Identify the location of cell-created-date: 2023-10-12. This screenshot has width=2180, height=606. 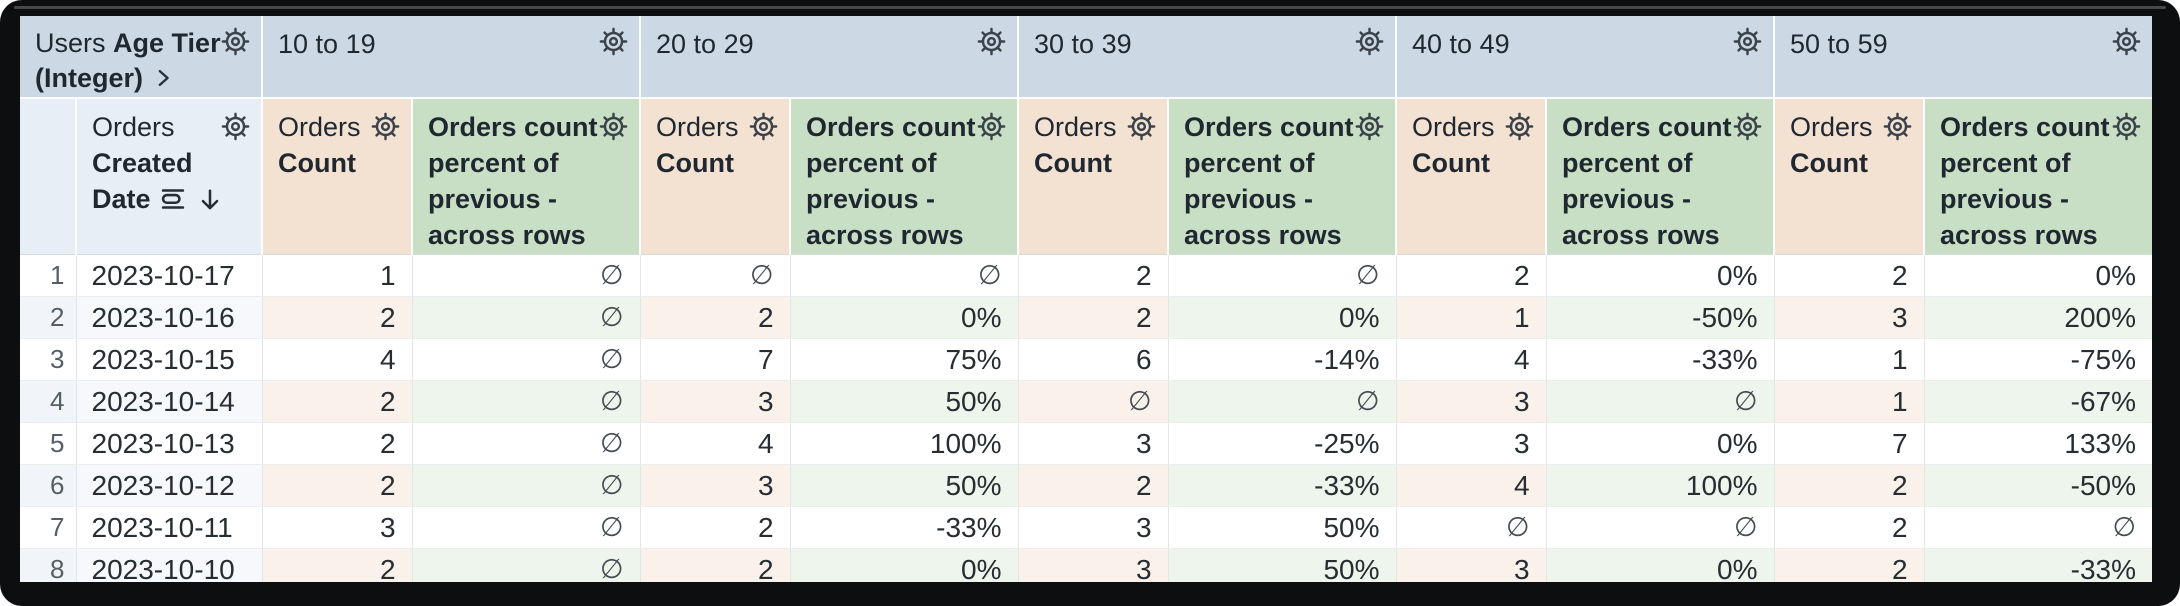
(169, 485).